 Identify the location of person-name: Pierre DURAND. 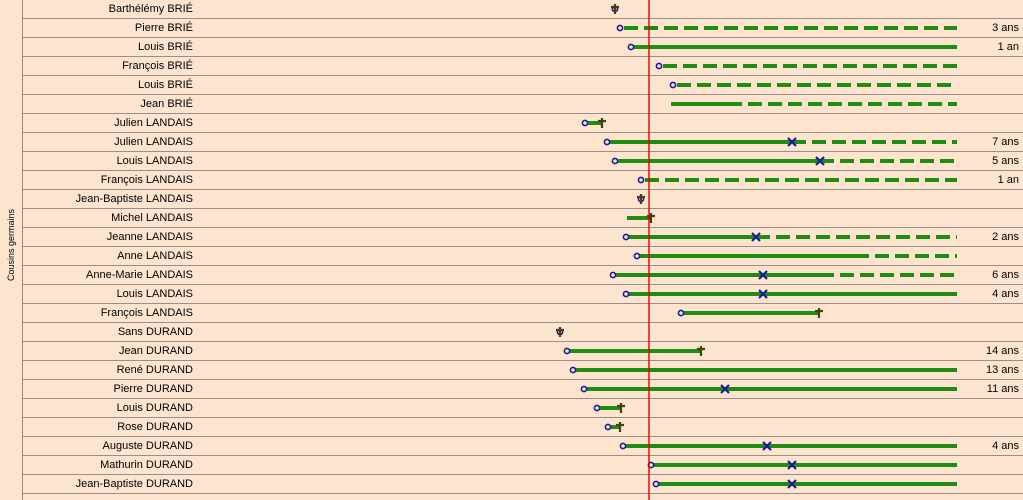
(153, 389).